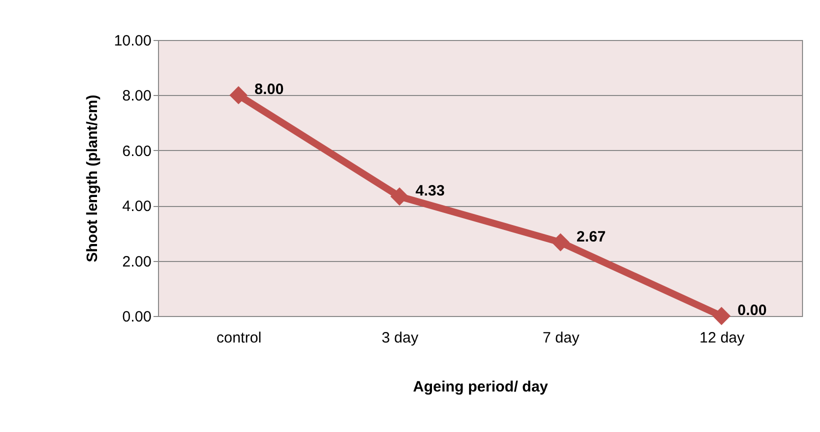  What do you see at coordinates (137, 207) in the screenshot?
I see `y-tick-label: 4.00` at bounding box center [137, 207].